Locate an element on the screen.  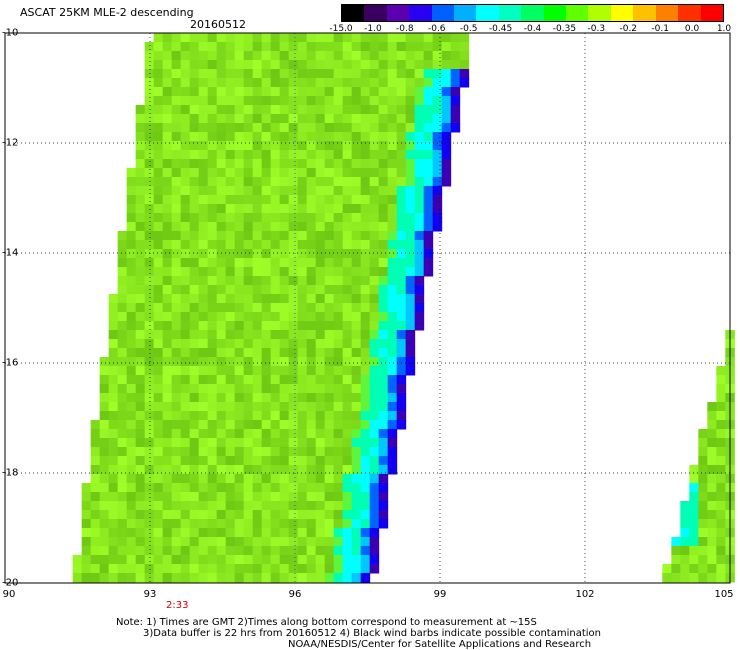
colorbar-segment is located at coordinates (532, 13).